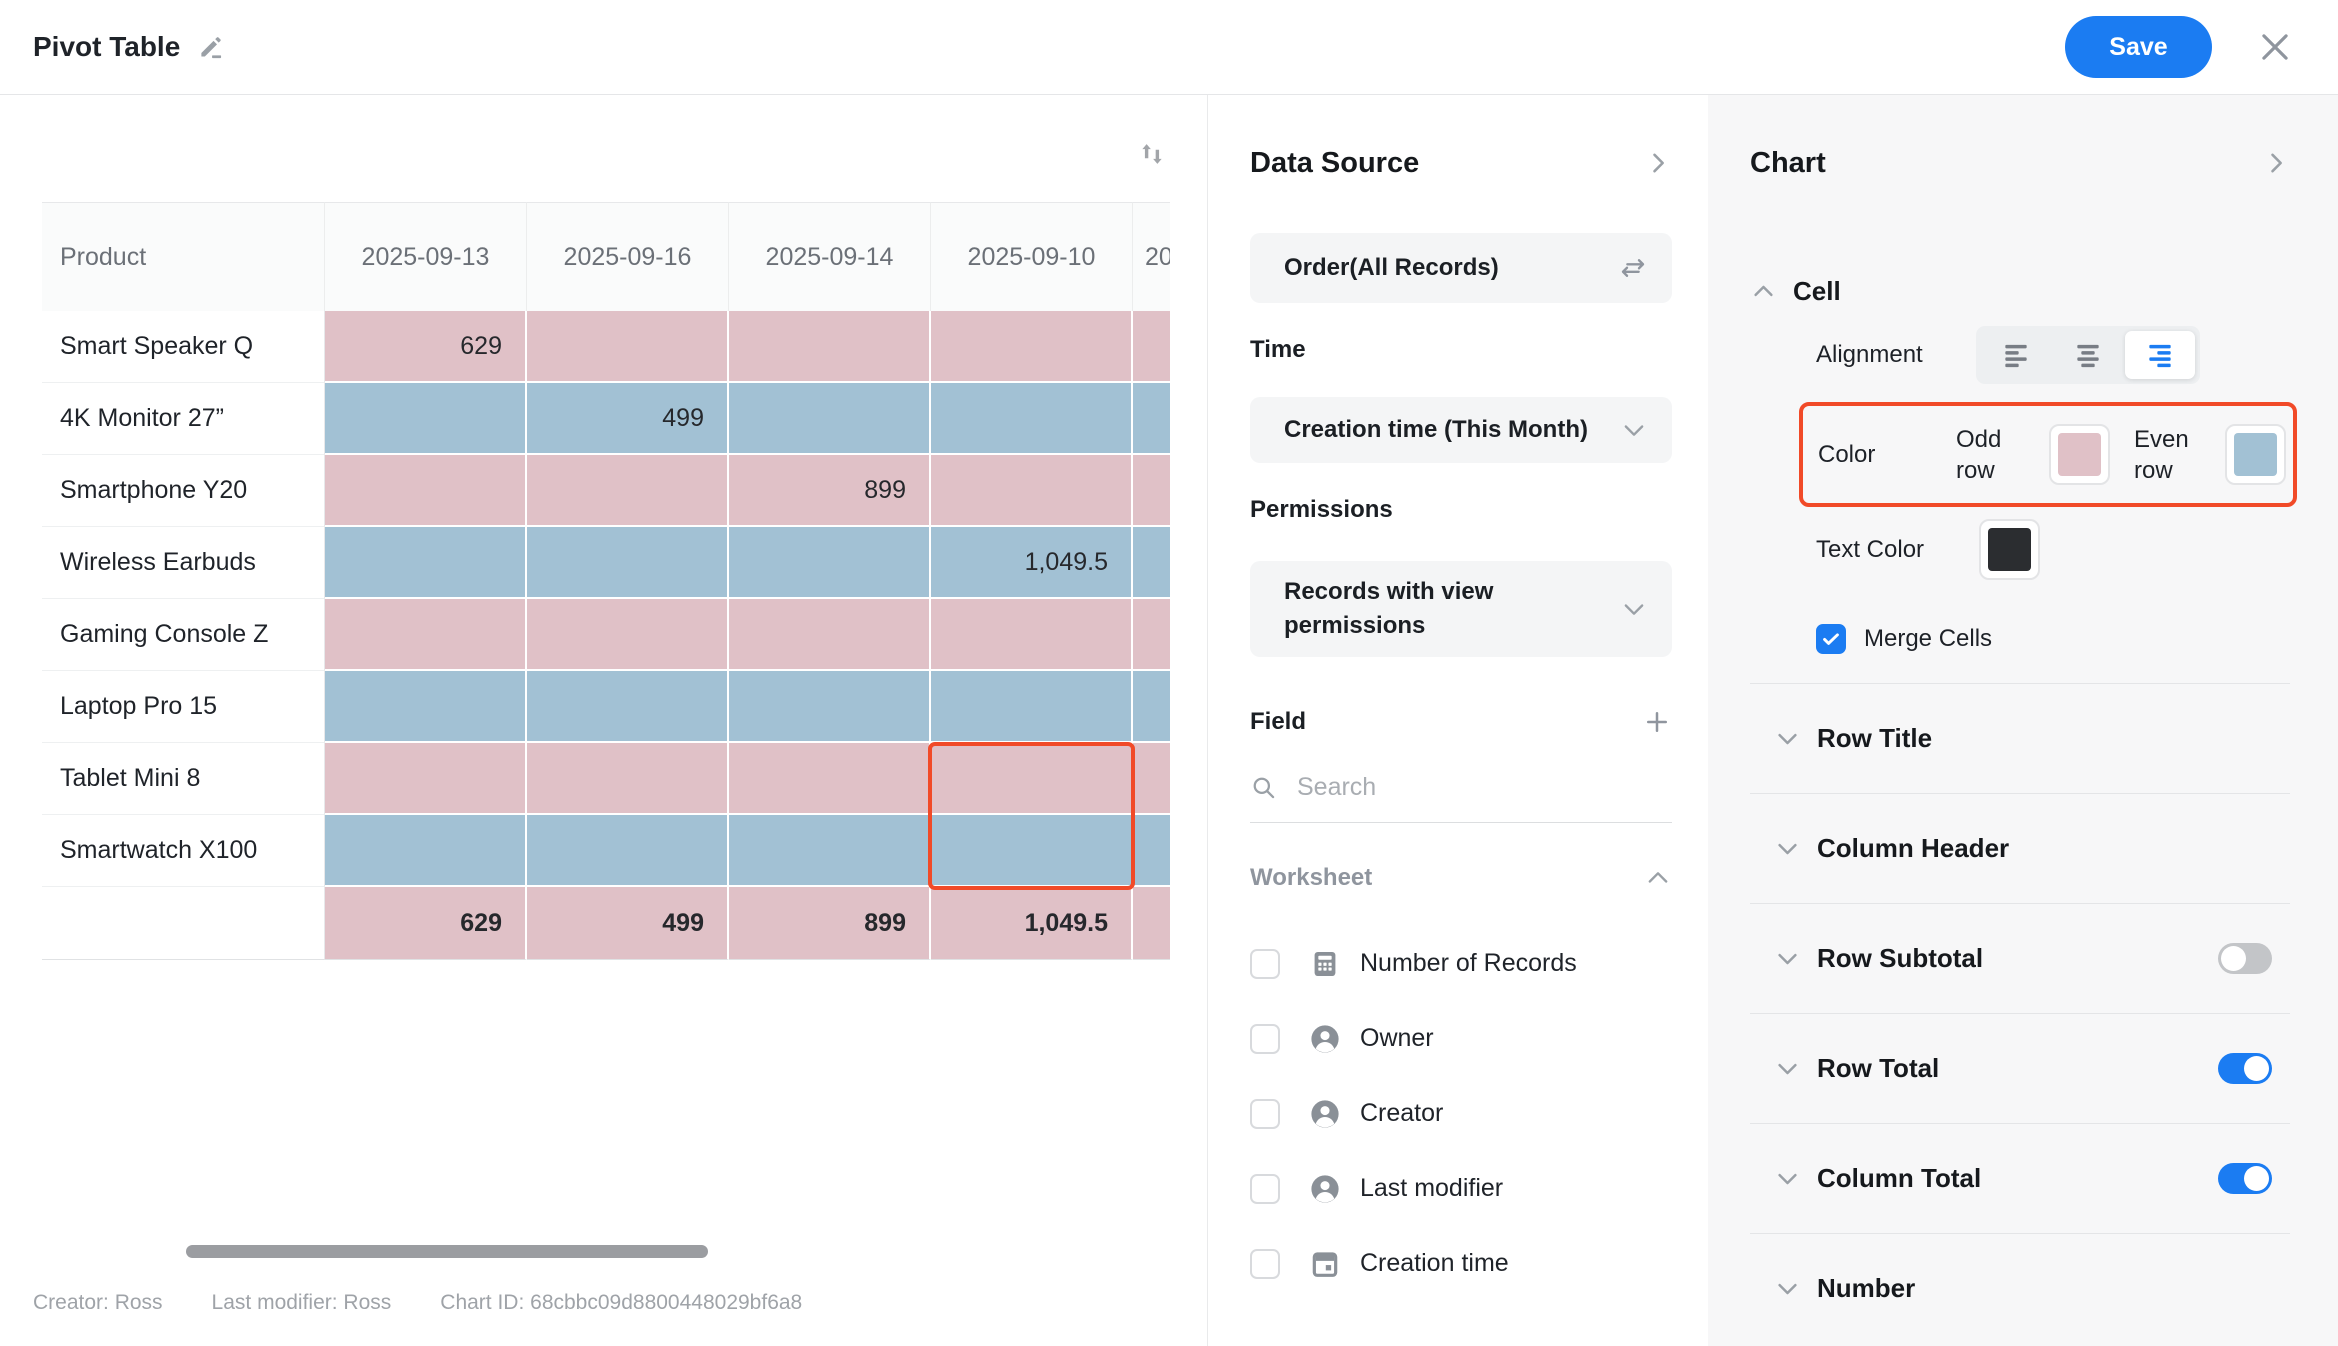 Image resolution: width=2338 pixels, height=1346 pixels. I want to click on field-item-creation-time: Creation time, so click(1461, 1263).